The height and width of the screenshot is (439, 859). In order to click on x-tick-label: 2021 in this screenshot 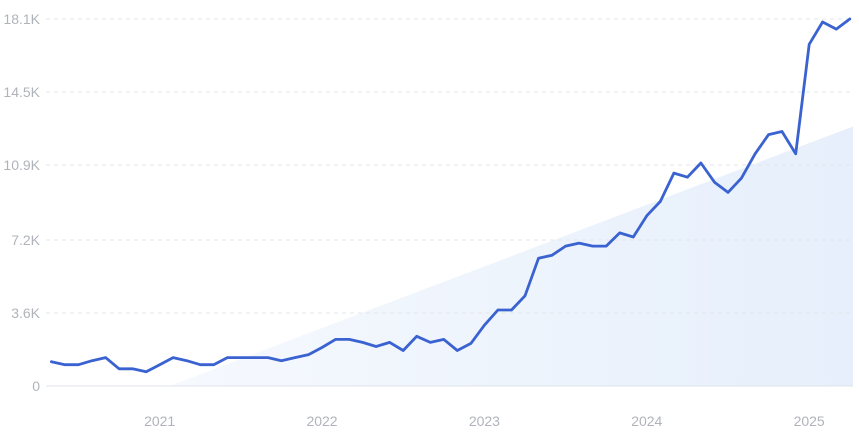, I will do `click(159, 421)`.